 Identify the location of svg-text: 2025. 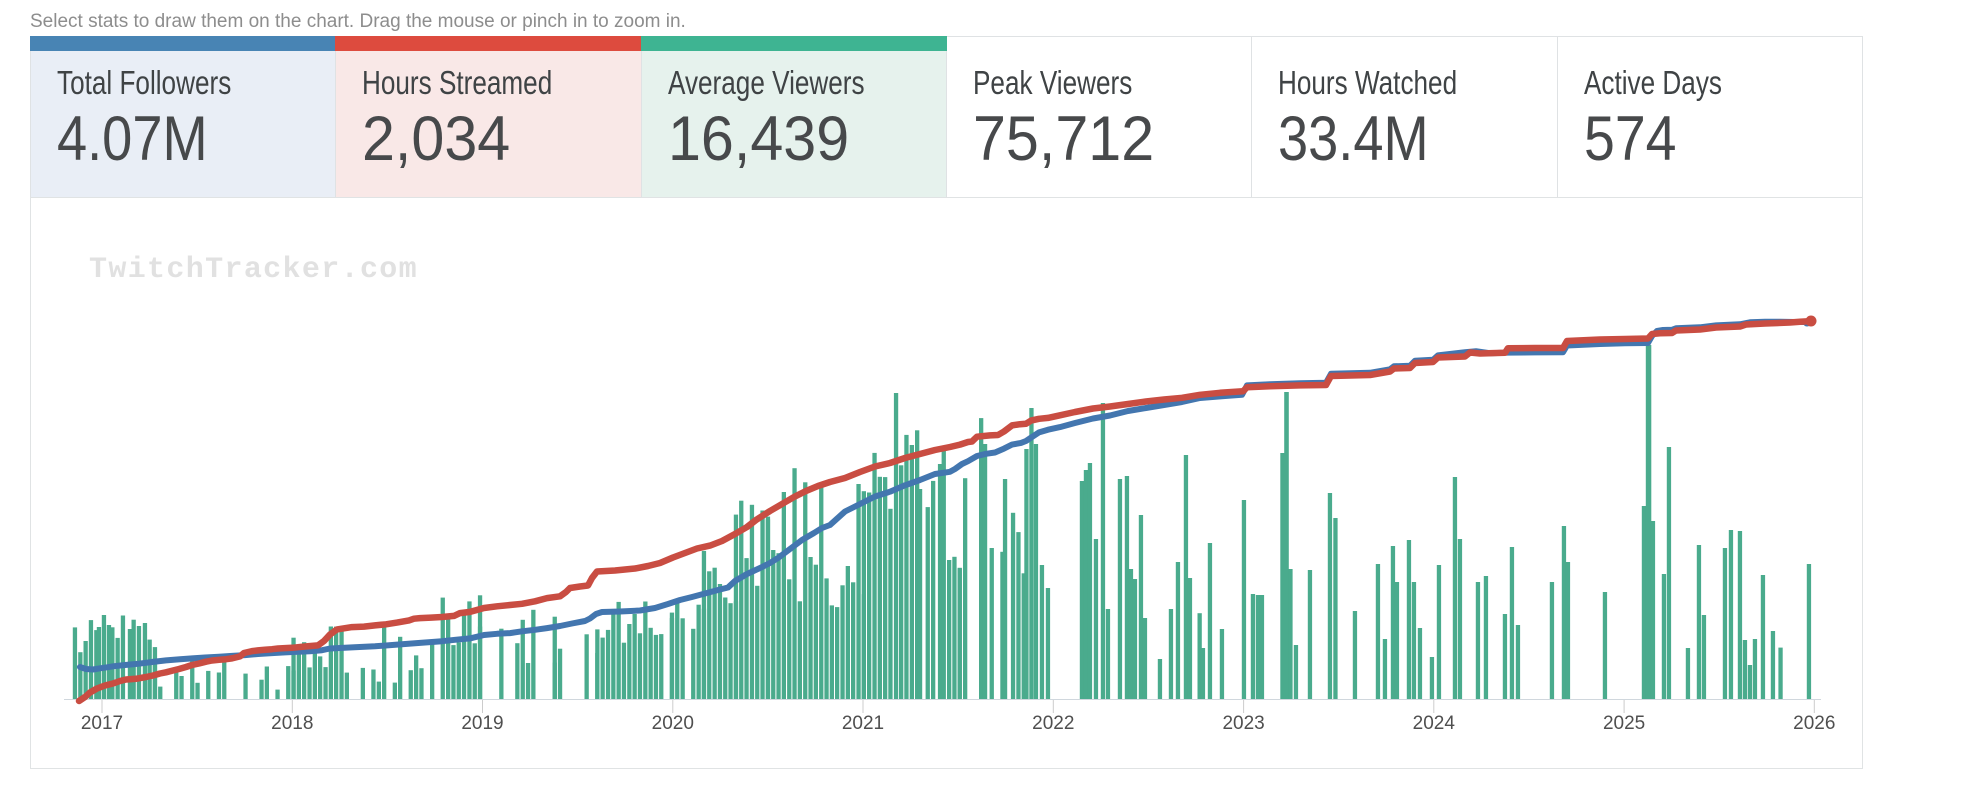
(1624, 723).